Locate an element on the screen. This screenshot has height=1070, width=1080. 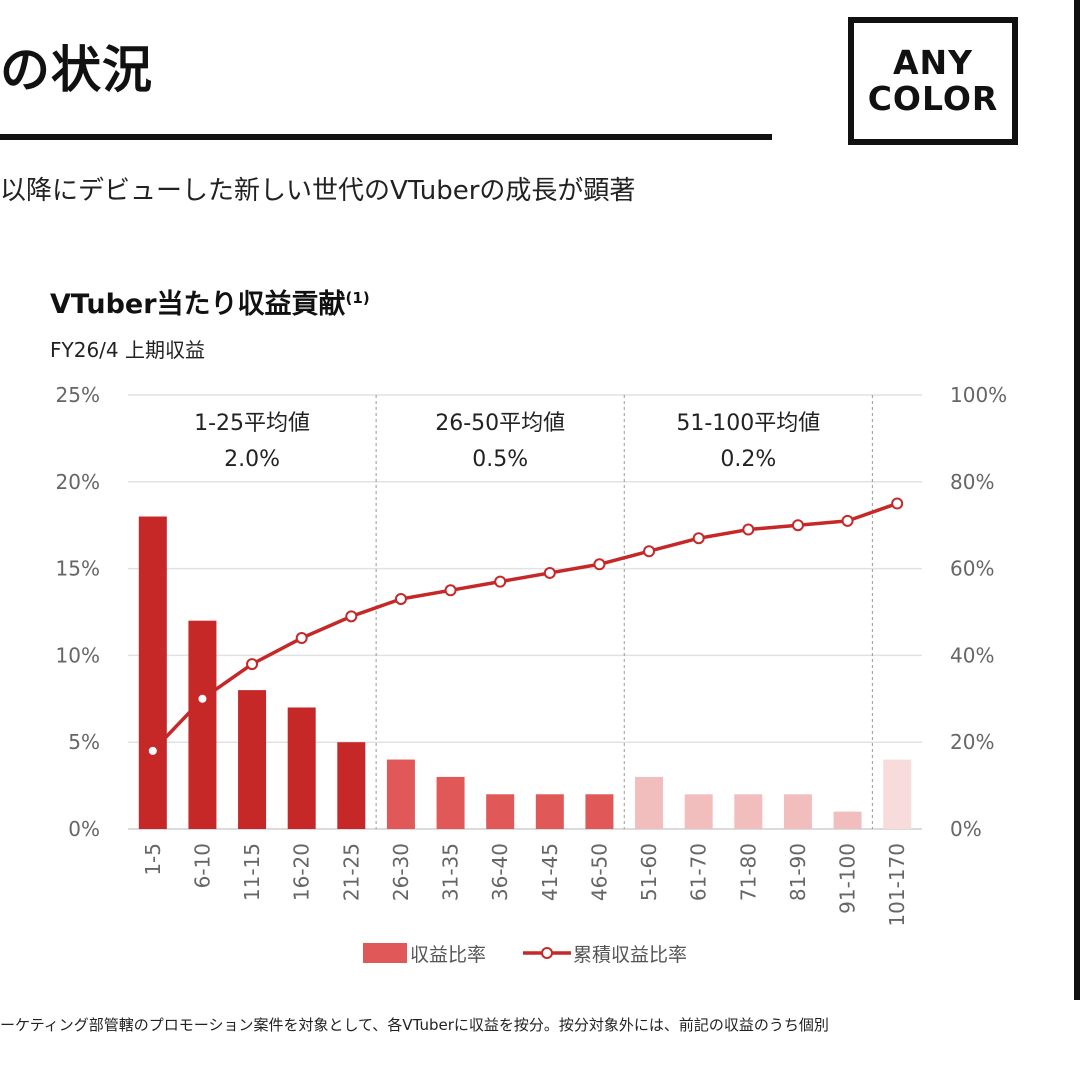
group-annotation-label: 26-50平均値 is located at coordinates (500, 423).